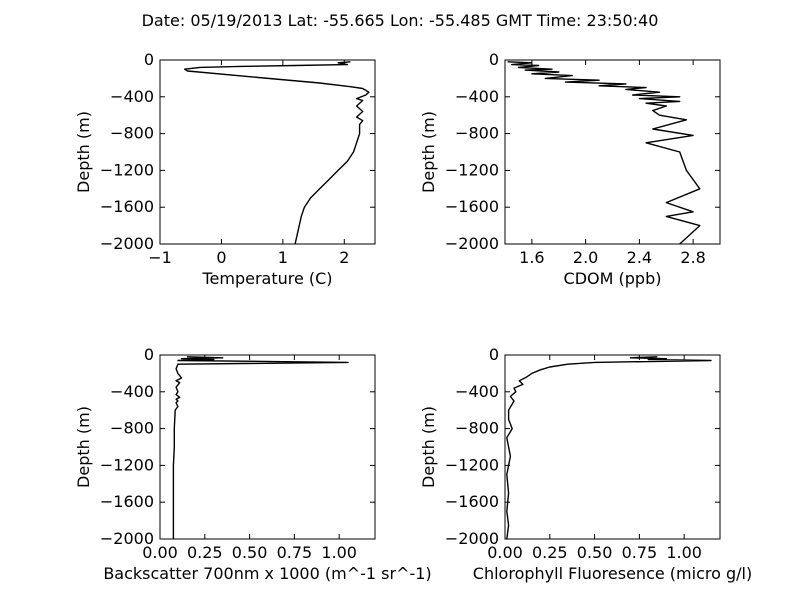 Image resolution: width=800 pixels, height=600 pixels. What do you see at coordinates (127, 464) in the screenshot?
I see `backscatter-y-tick-label: −1200` at bounding box center [127, 464].